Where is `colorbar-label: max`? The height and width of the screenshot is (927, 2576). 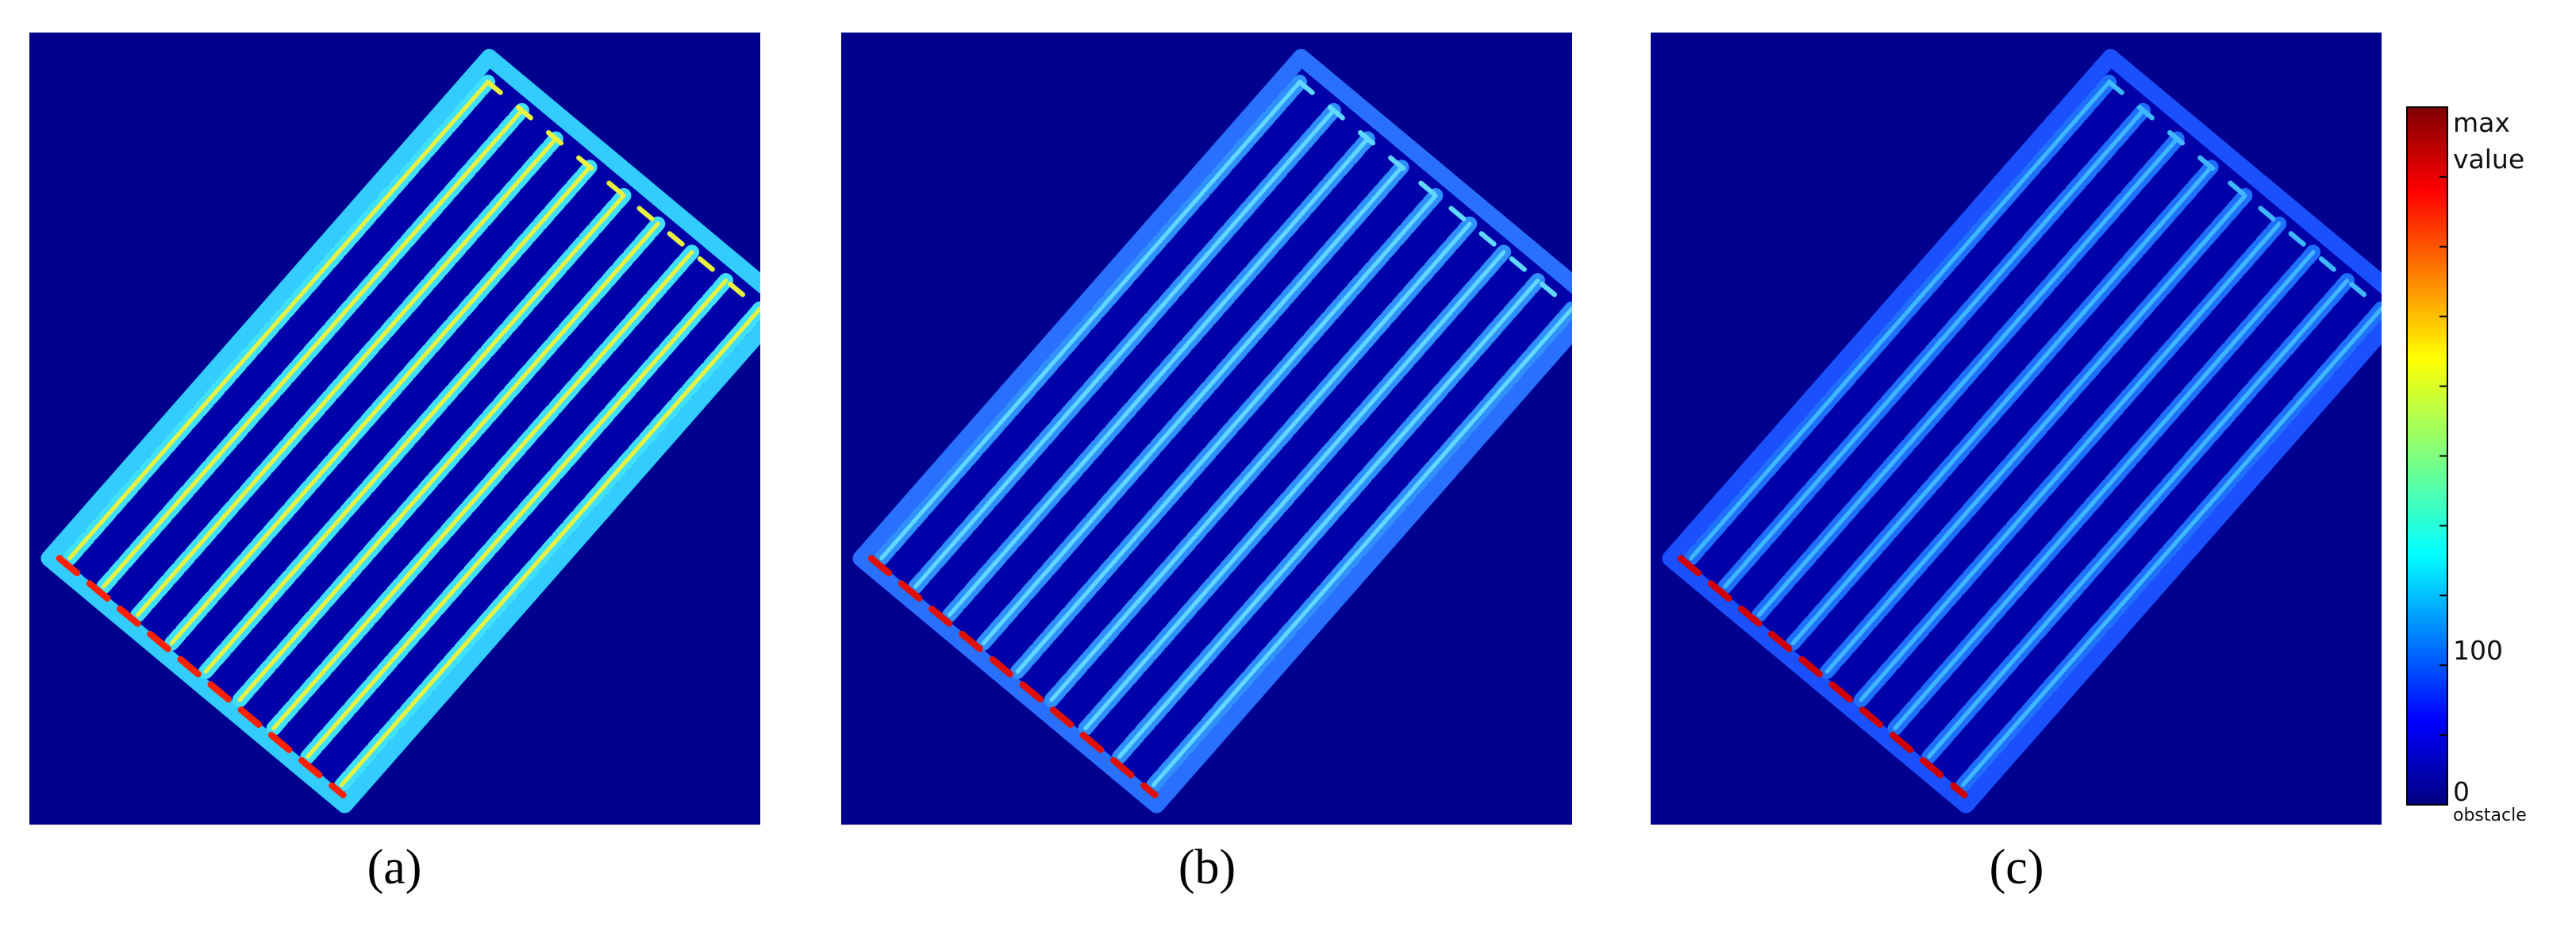 colorbar-label: max is located at coordinates (2481, 122).